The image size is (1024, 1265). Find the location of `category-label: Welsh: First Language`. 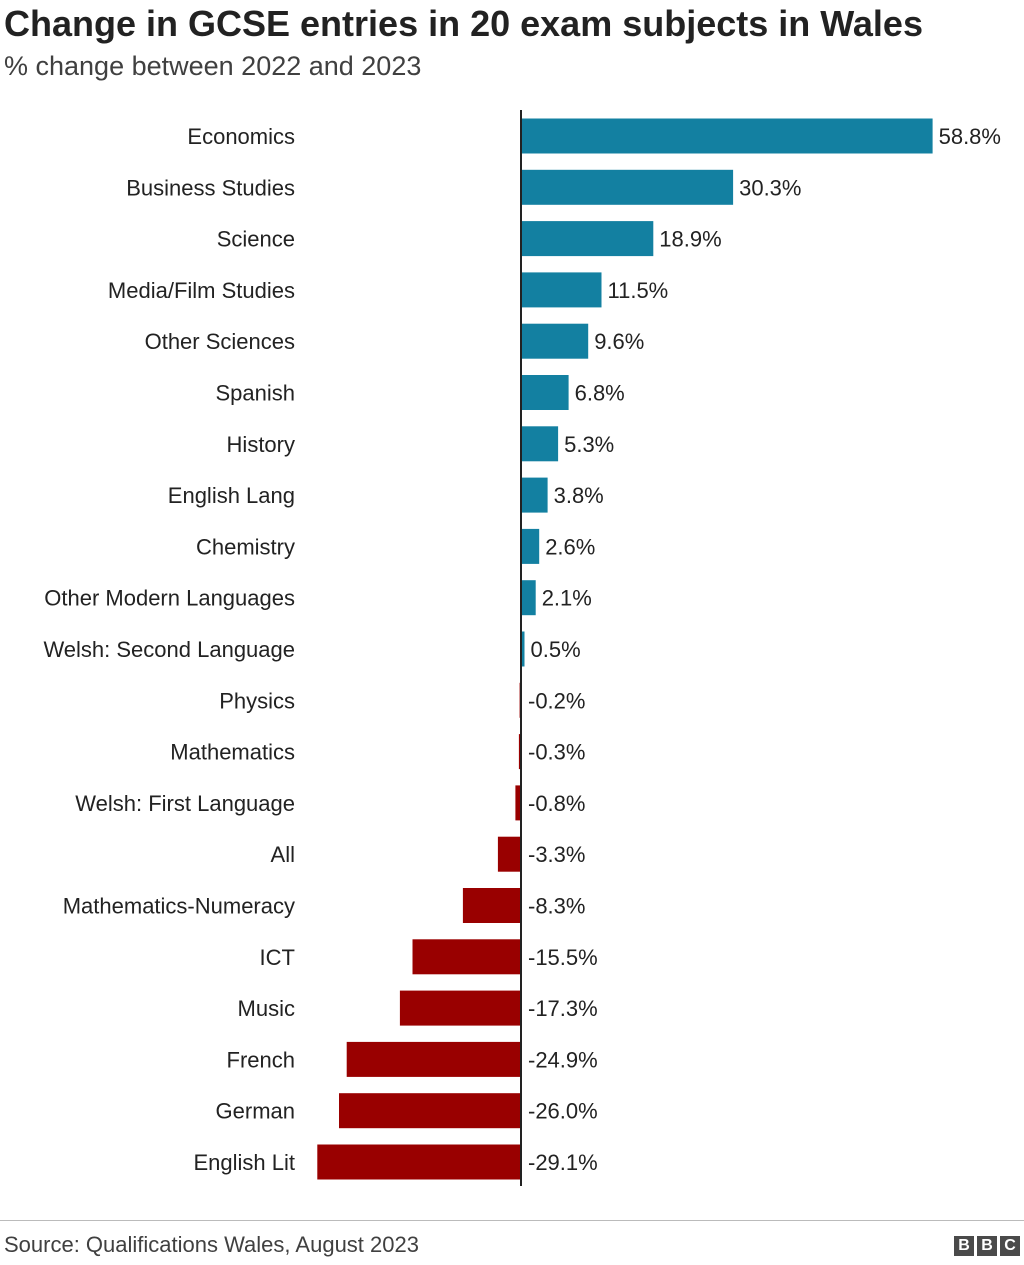

category-label: Welsh: First Language is located at coordinates (185, 803).